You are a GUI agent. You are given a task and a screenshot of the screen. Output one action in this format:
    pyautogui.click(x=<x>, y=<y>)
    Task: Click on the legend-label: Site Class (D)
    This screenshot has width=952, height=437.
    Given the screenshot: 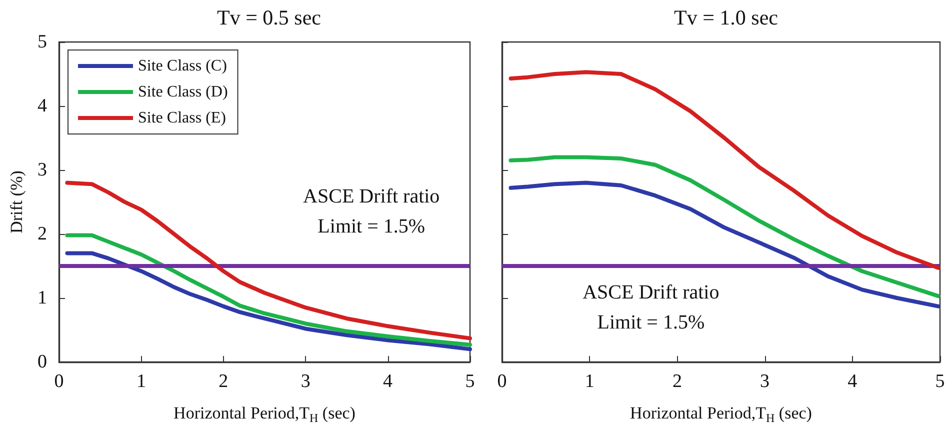 What is the action you would take?
    pyautogui.click(x=183, y=92)
    